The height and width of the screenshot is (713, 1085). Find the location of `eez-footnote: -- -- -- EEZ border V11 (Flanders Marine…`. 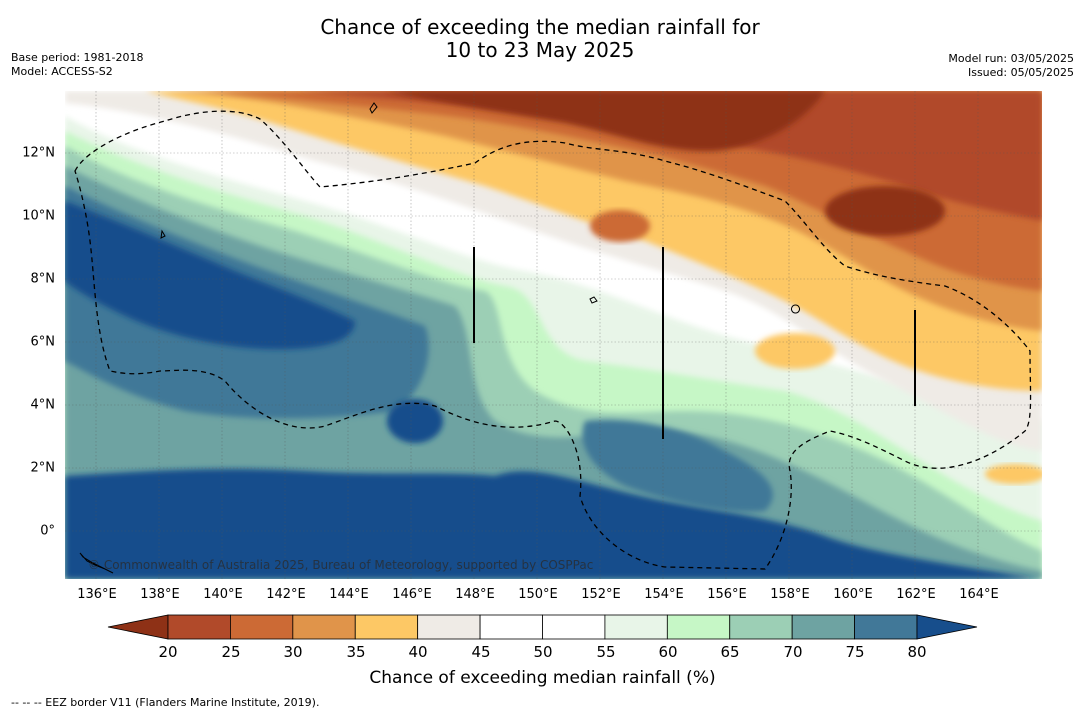

eez-footnote: -- -- -- EEZ border V11 (Flanders Marine… is located at coordinates (165, 702).